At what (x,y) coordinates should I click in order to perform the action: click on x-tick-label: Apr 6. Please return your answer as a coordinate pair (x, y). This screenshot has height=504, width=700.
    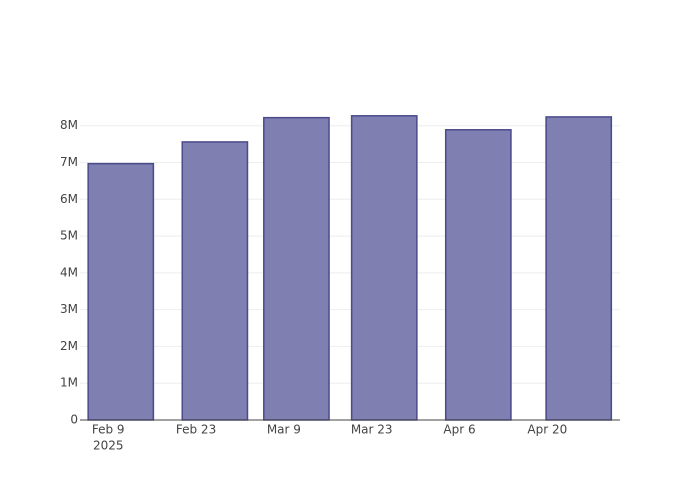
    Looking at the image, I should click on (459, 430).